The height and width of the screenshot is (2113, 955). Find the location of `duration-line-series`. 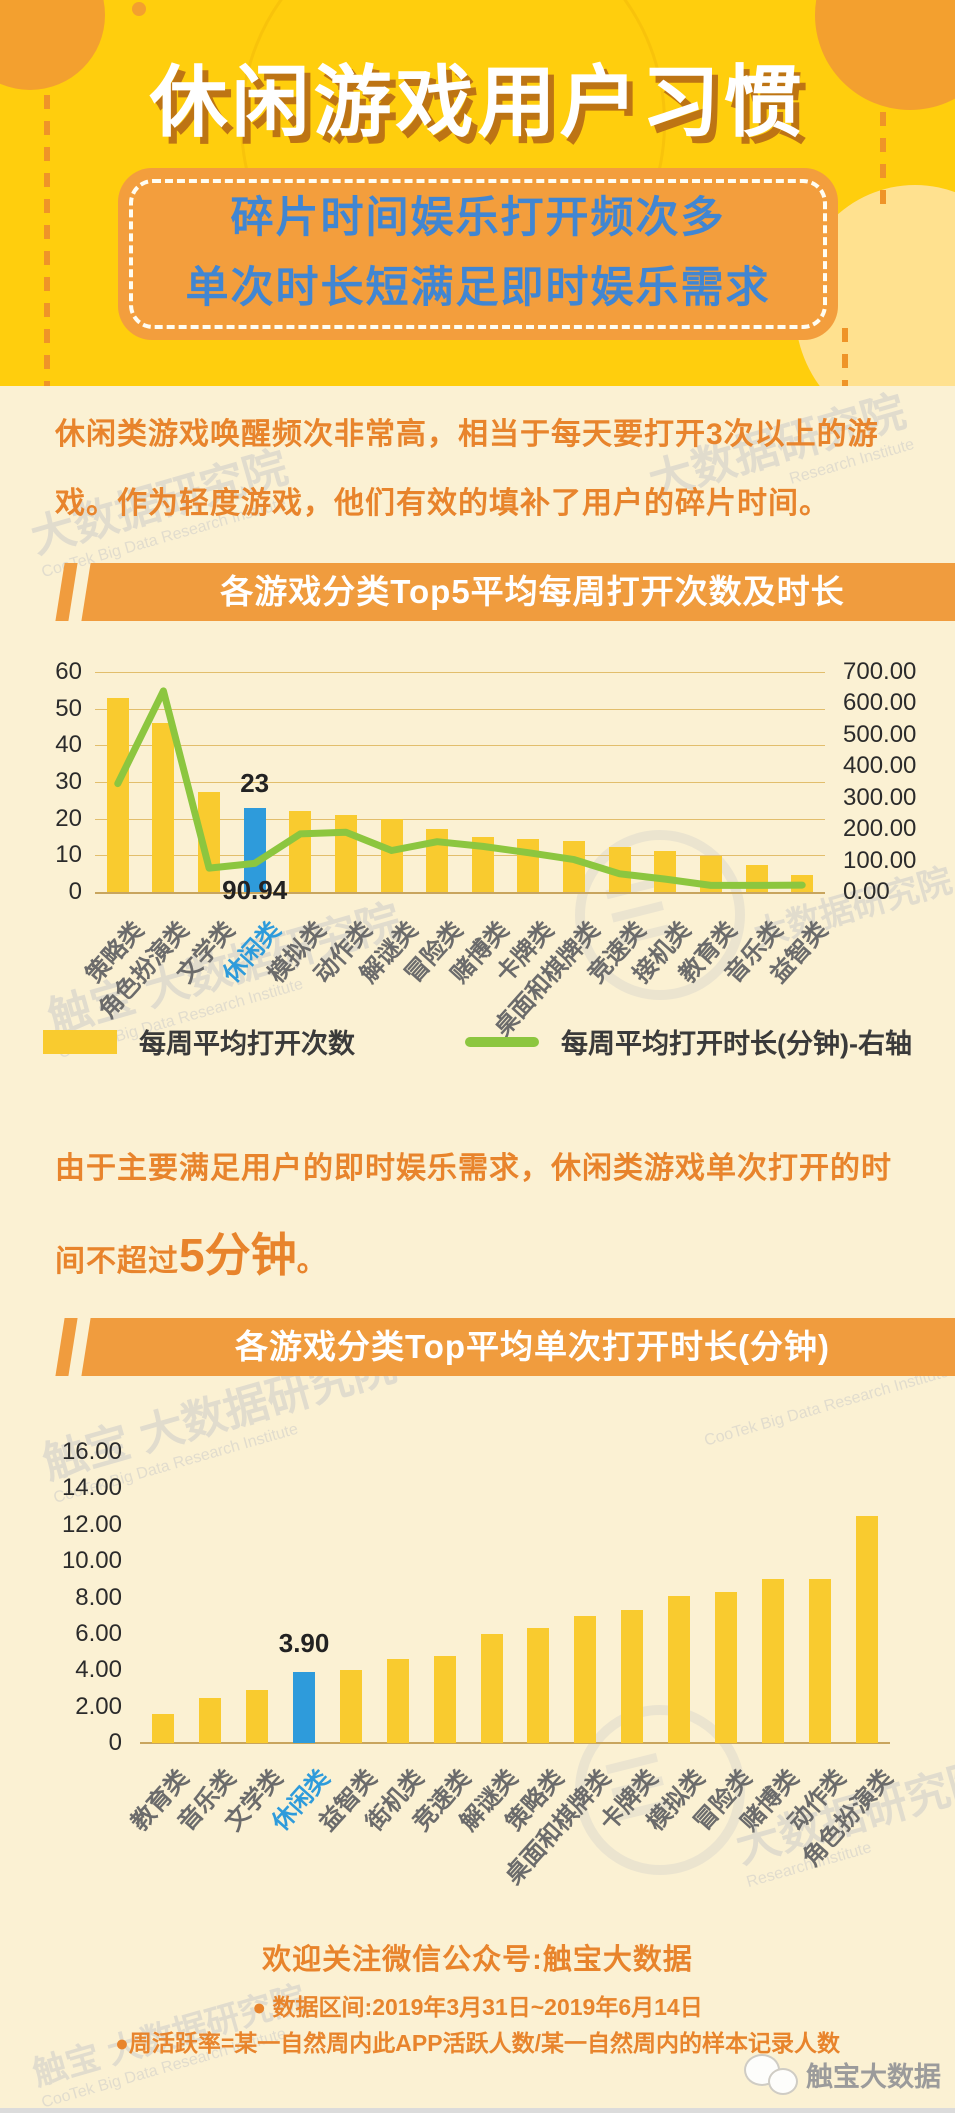

duration-line-series is located at coordinates (460, 788).